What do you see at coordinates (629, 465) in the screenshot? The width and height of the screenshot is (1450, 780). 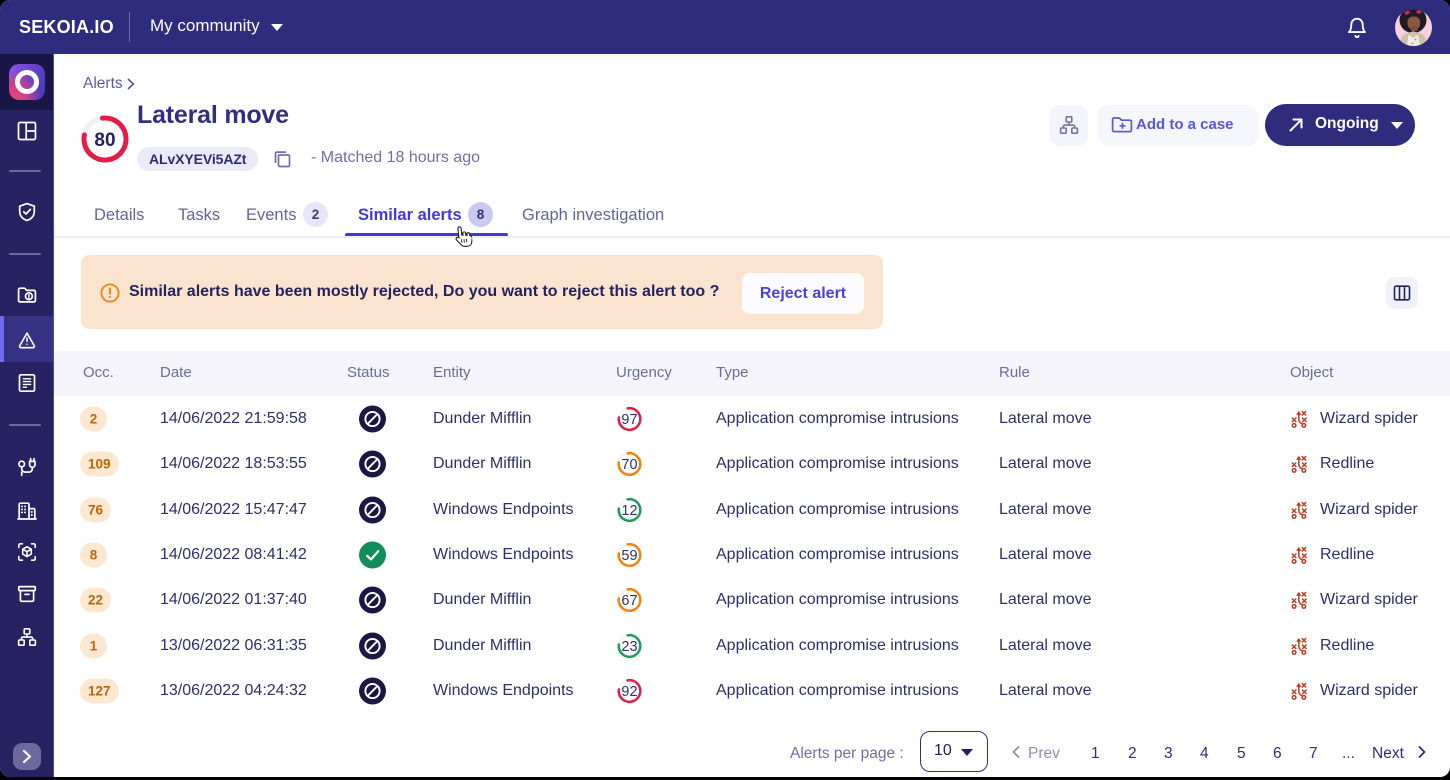 I see `svg-text: 70` at bounding box center [629, 465].